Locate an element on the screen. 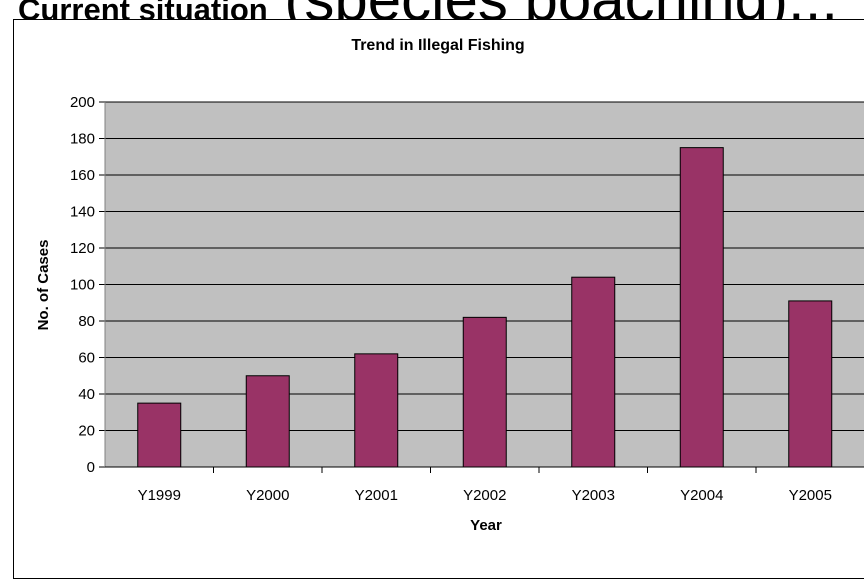 The width and height of the screenshot is (864, 579). y-axis-title: No. of Cases is located at coordinates (43, 285).